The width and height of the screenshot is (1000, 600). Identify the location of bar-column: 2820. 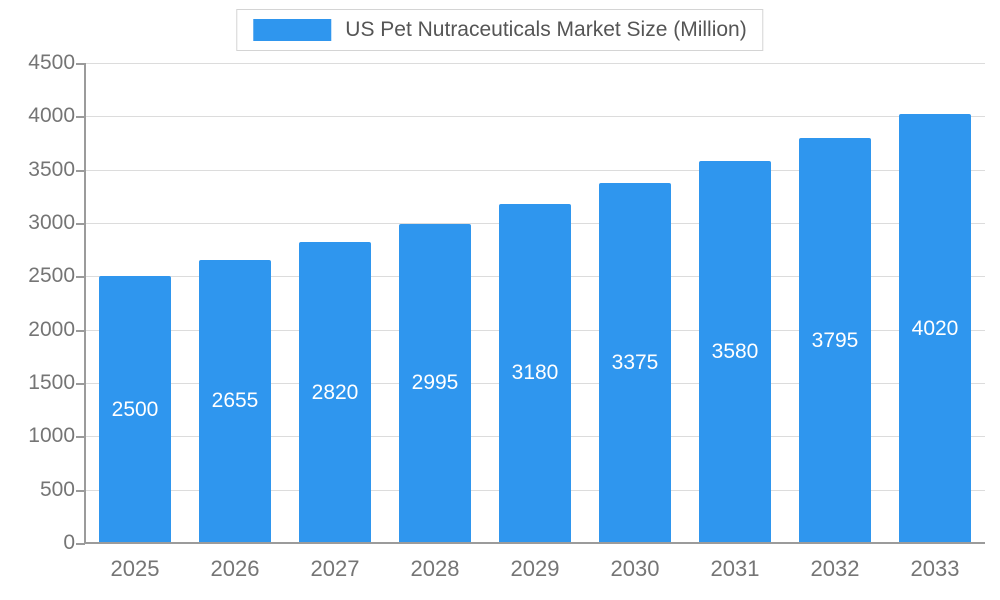
(335, 303).